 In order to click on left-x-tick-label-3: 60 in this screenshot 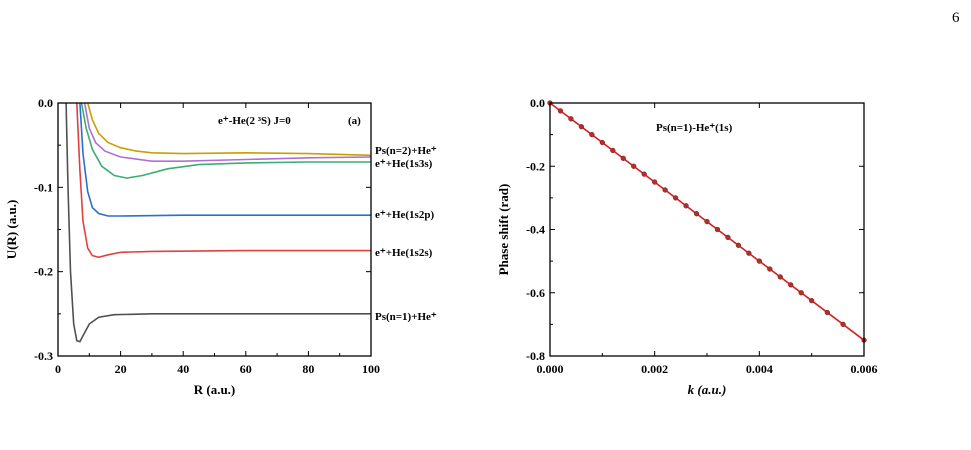, I will do `click(246, 369)`.